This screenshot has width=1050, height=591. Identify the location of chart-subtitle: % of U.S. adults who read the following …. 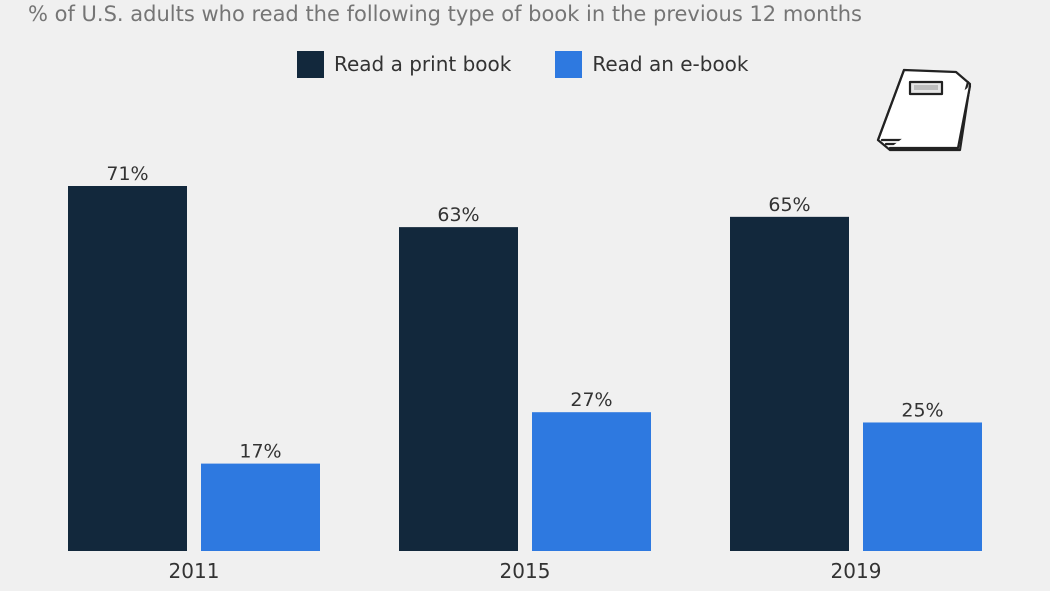
(445, 14).